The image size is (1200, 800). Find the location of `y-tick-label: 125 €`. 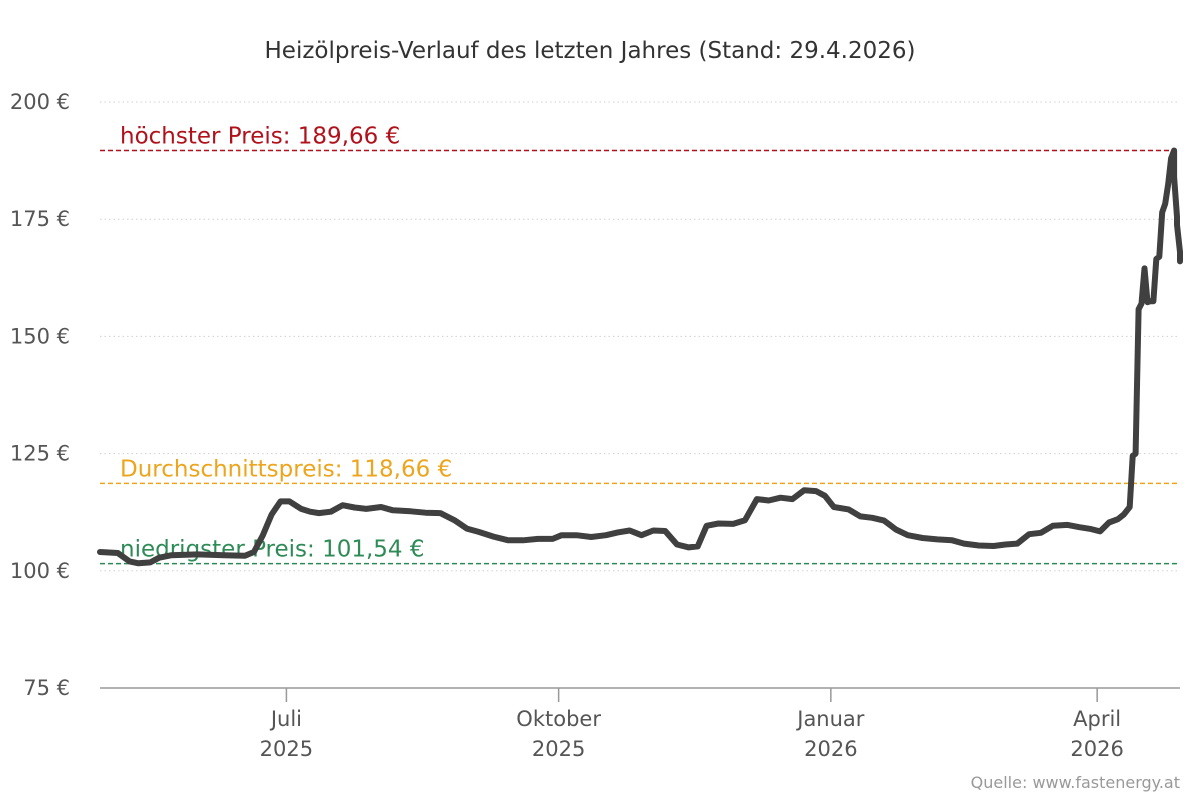

y-tick-label: 125 € is located at coordinates (40, 454).